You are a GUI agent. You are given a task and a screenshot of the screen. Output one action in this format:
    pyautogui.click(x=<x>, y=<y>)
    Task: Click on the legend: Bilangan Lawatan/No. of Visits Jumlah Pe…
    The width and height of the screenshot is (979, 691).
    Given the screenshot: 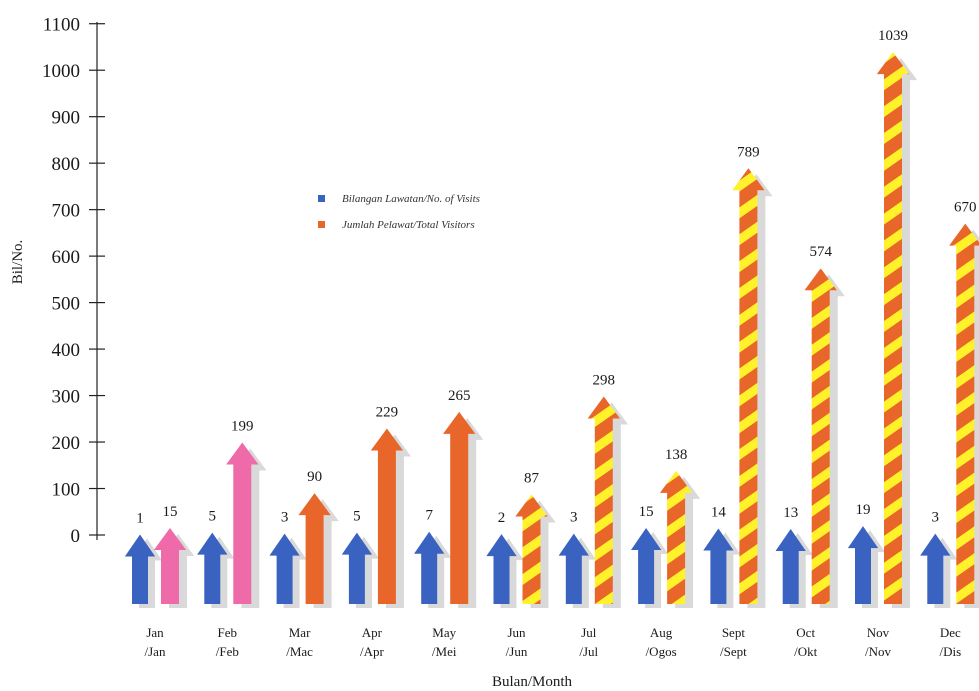 What is the action you would take?
    pyautogui.click(x=399, y=212)
    